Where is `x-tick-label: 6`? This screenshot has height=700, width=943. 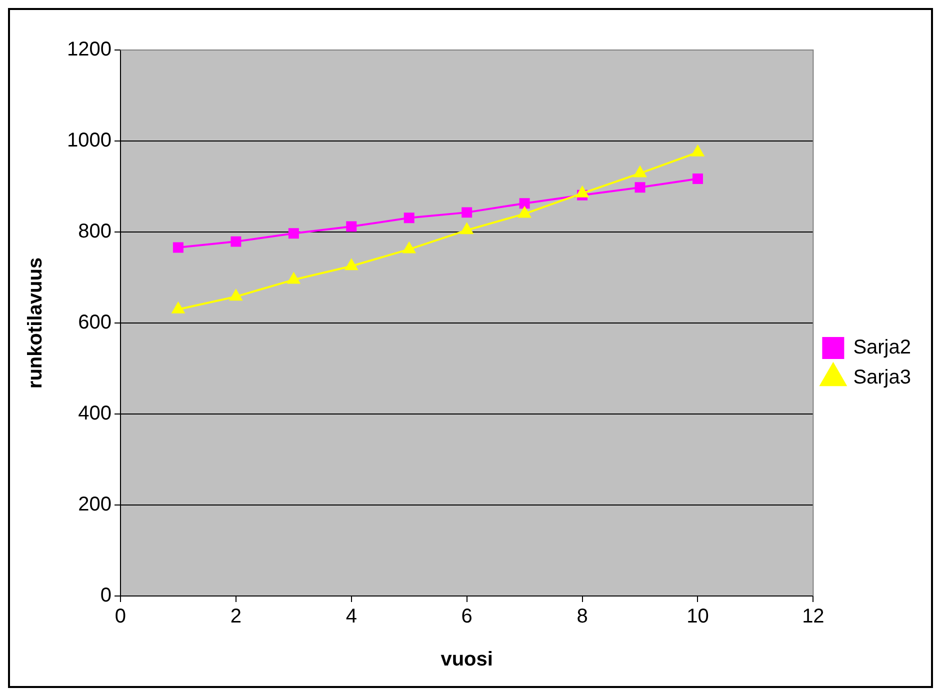
x-tick-label: 6 is located at coordinates (466, 617).